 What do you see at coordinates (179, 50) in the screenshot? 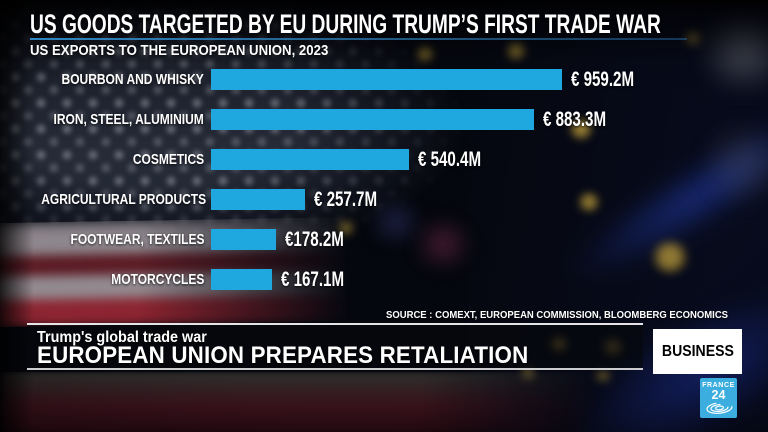
I see `chart-subtitle: US EXPORTS TO THE EUROPEAN UNION, 2023` at bounding box center [179, 50].